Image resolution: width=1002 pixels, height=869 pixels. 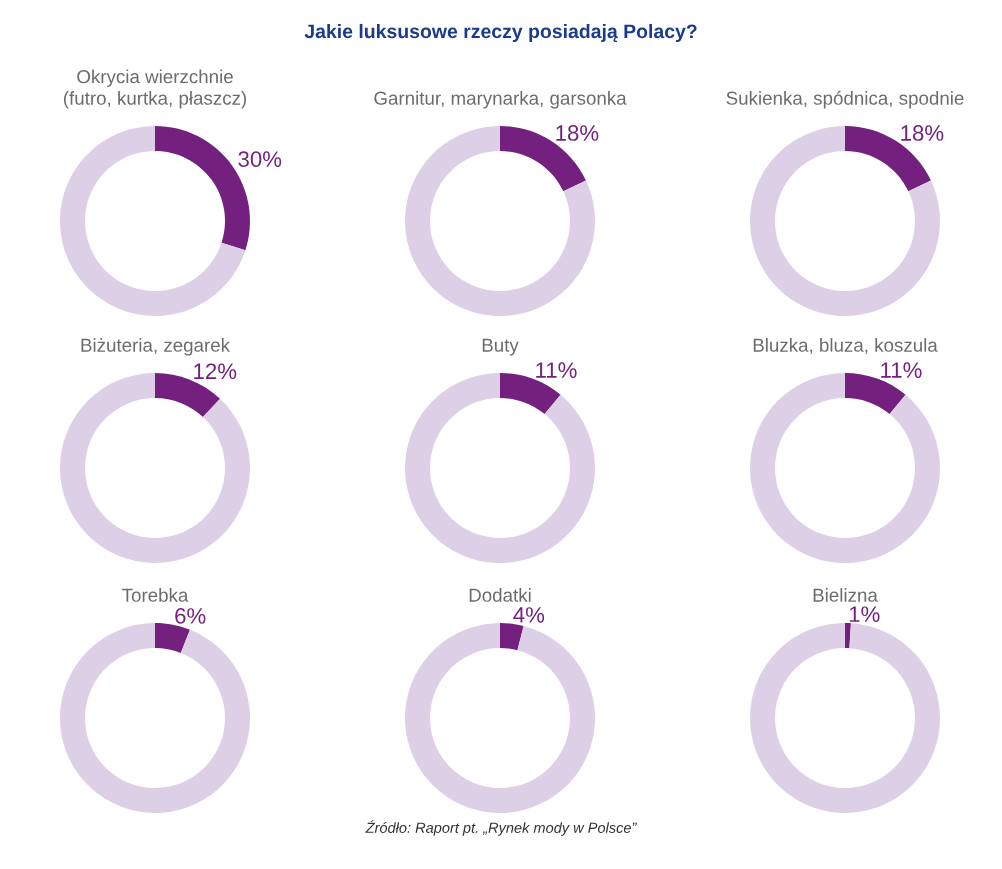 What do you see at coordinates (215, 371) in the screenshot?
I see `data-label: 12%` at bounding box center [215, 371].